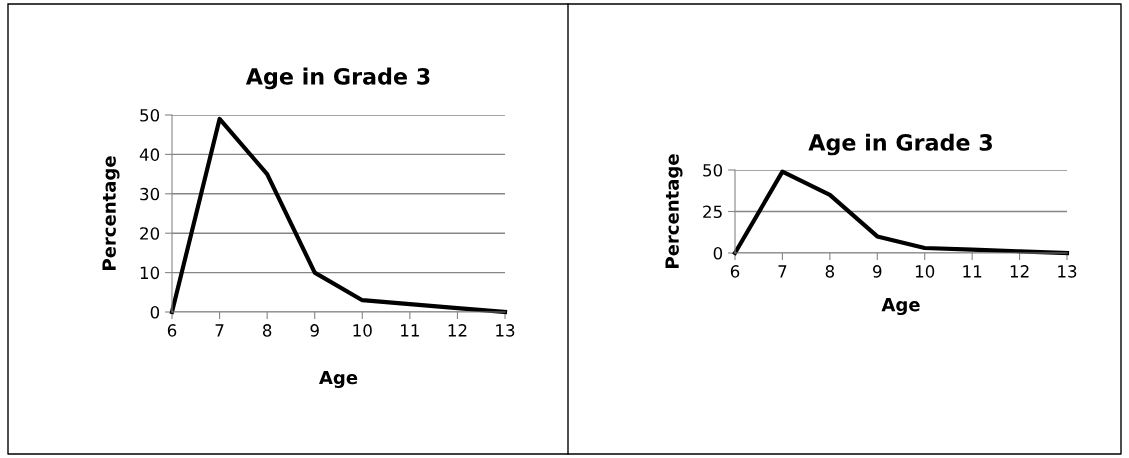 This screenshot has width=1129, height=458. I want to click on y-tick-label: 20, so click(150, 233).